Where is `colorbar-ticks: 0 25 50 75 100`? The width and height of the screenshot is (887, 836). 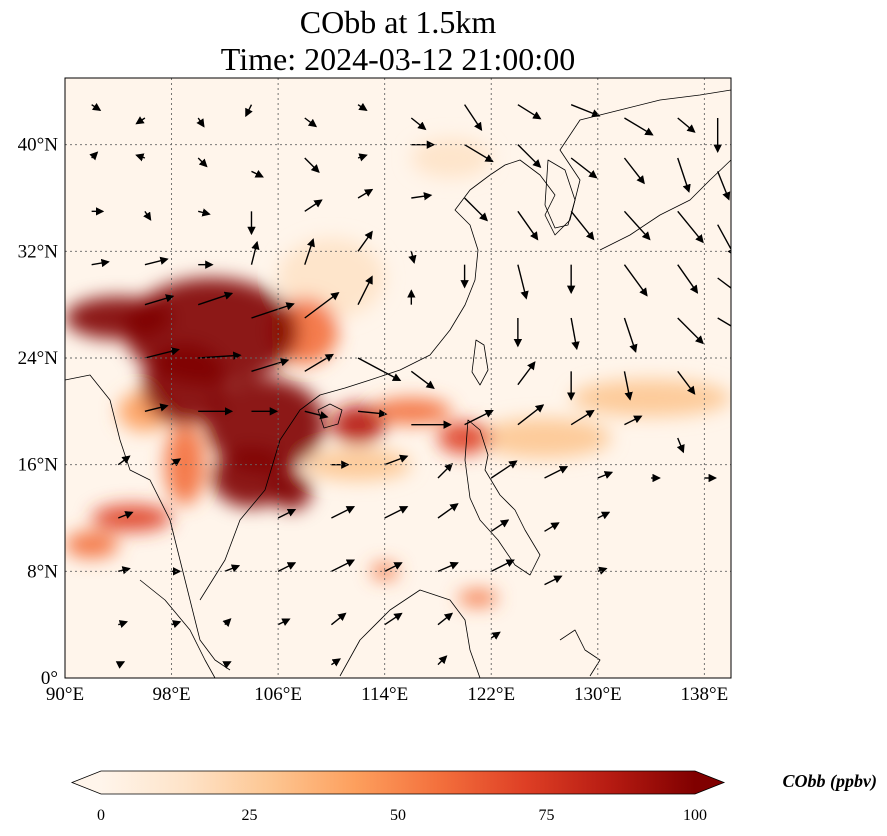
colorbar-ticks: 0 25 50 75 100 is located at coordinates (402, 815).